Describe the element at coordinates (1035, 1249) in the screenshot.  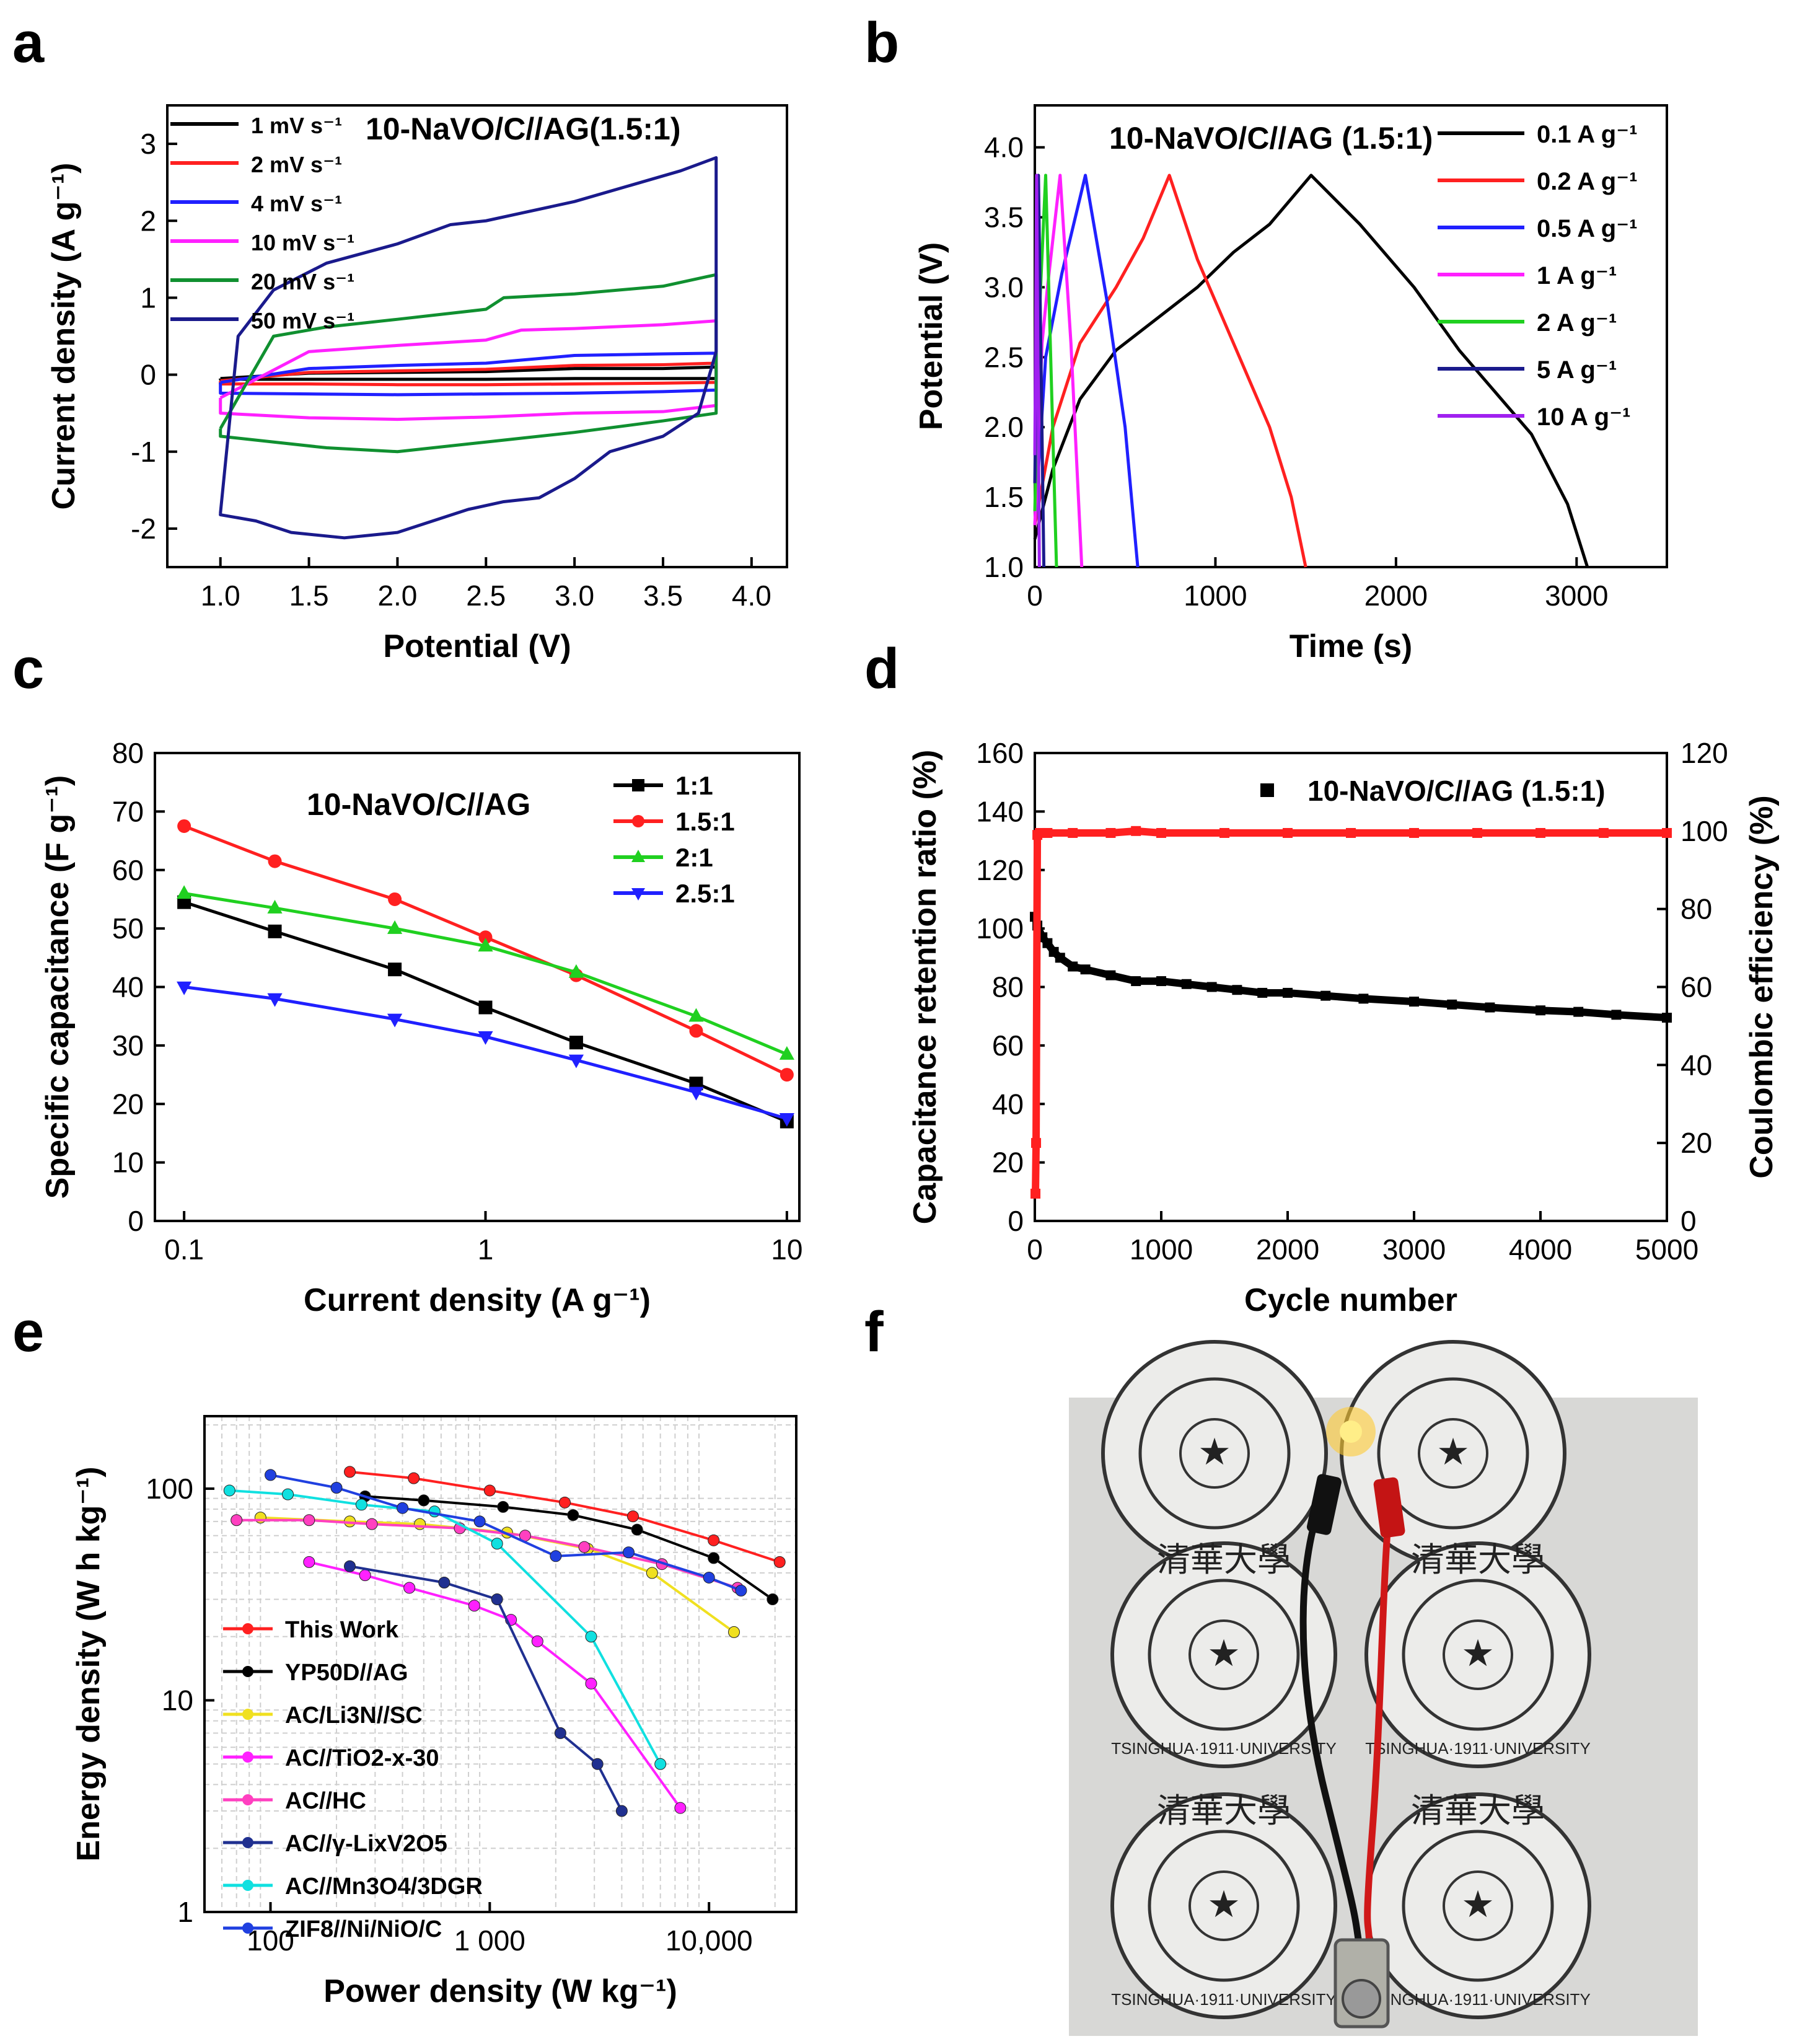
I see `x-tick-label: 0` at that location.